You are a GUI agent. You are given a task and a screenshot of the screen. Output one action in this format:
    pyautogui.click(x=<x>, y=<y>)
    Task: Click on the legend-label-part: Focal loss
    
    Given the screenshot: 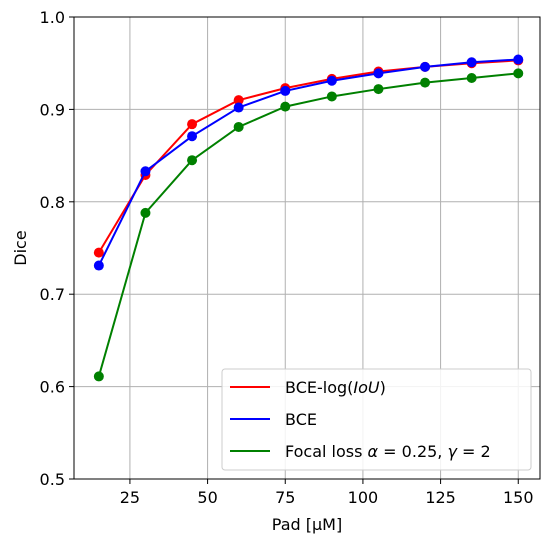 What is the action you would take?
    pyautogui.click(x=326, y=451)
    